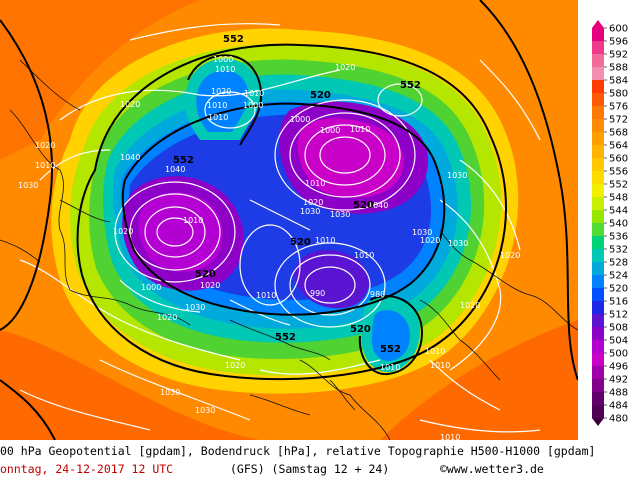 The height and width of the screenshot is (480, 640). I want to click on legend-label: 600, so click(618, 29).